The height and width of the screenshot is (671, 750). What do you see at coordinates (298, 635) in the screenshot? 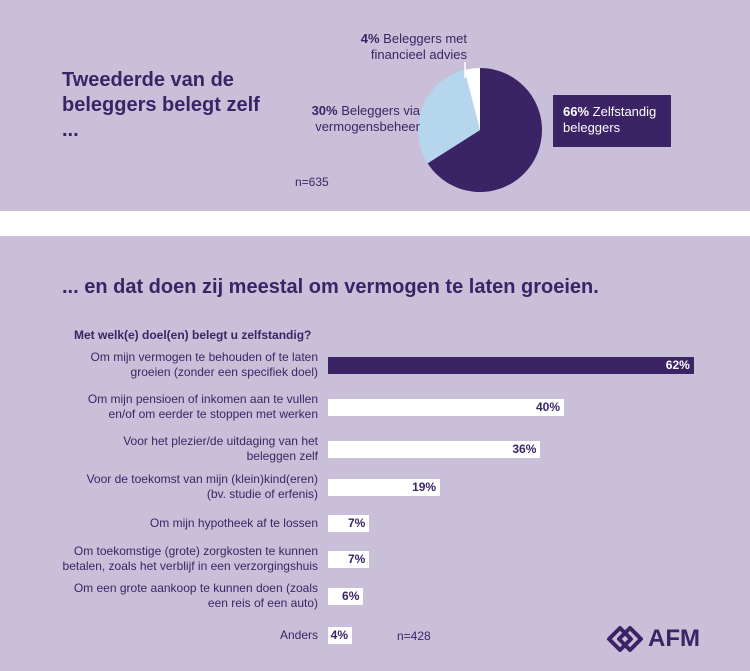
I see `bar-category-label-line: Anders` at bounding box center [298, 635].